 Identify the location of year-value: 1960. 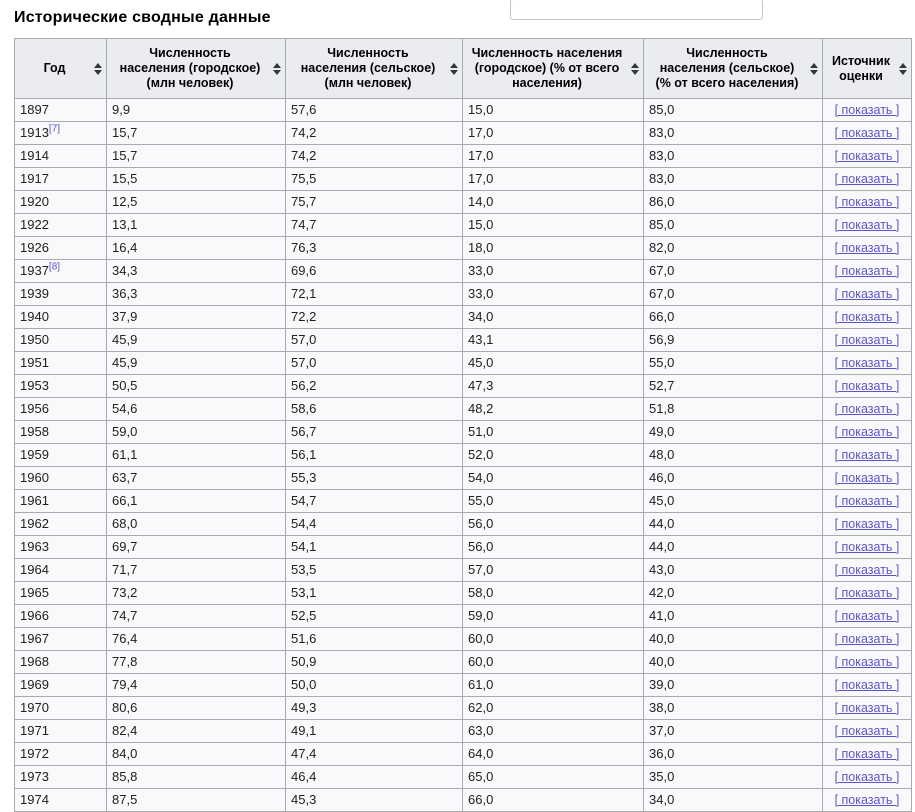
(34, 477).